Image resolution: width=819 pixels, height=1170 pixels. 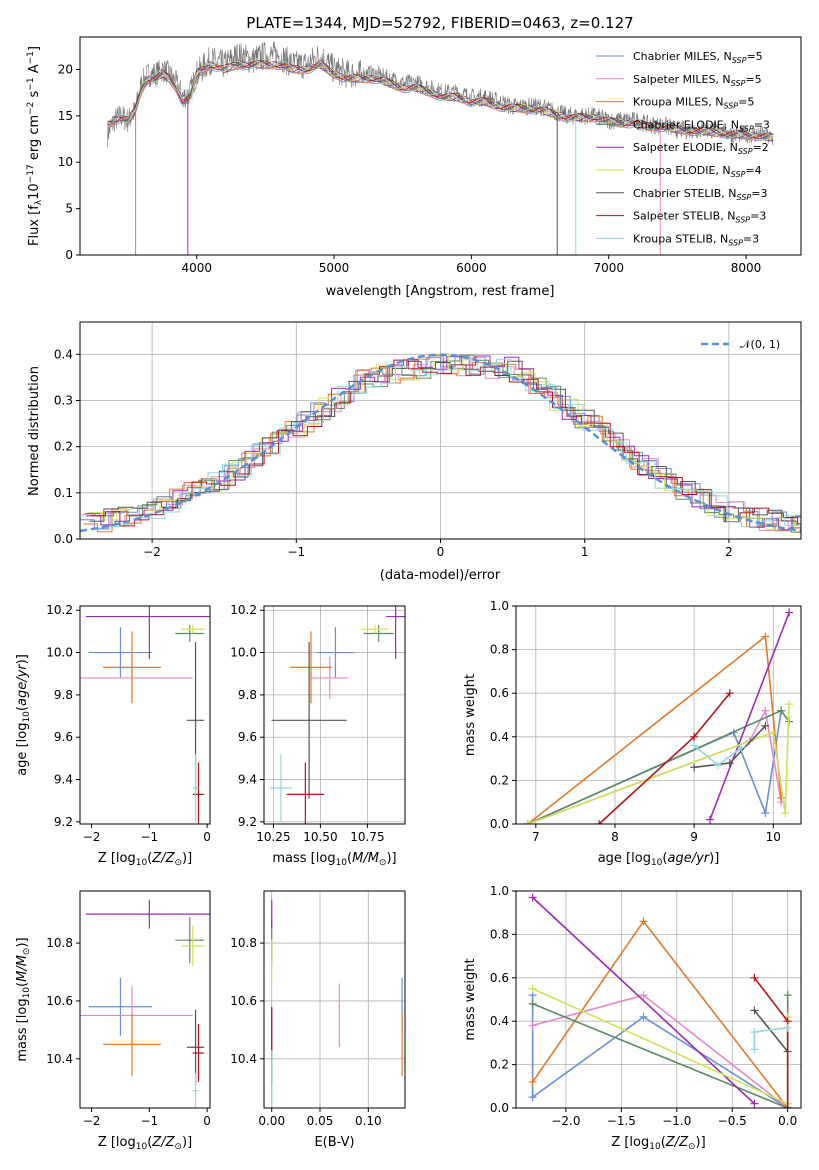 I want to click on y-tick-label: 0.8, so click(x=499, y=934).